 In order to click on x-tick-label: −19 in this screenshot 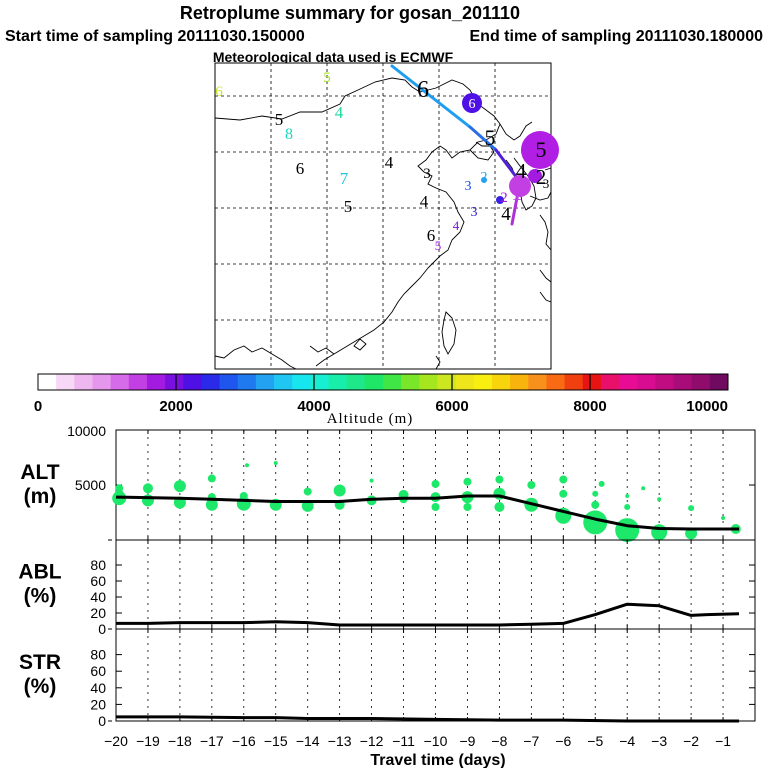, I will do `click(148, 741)`.